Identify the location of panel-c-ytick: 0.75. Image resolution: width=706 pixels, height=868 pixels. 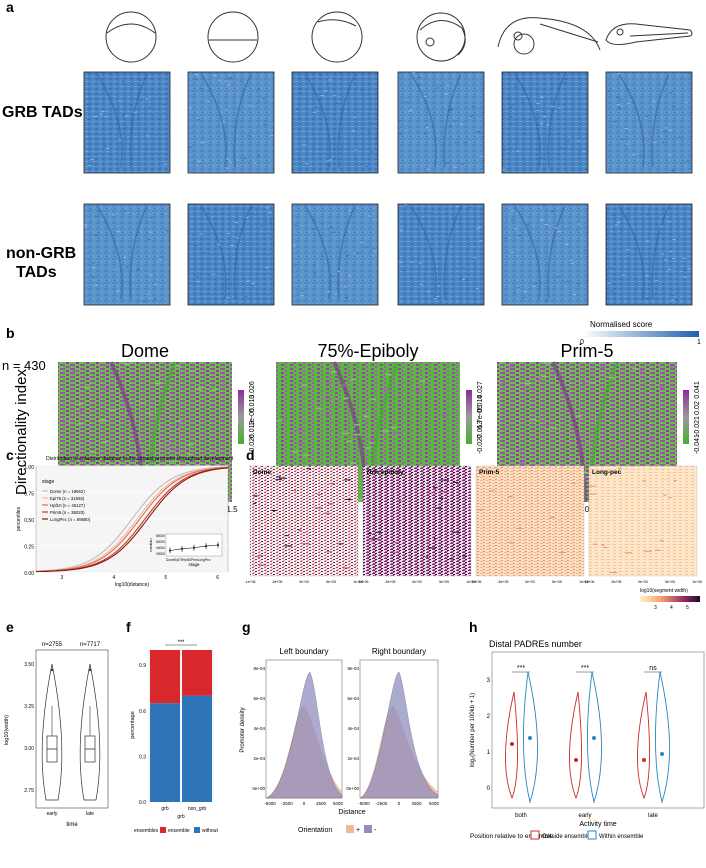
(29, 495).